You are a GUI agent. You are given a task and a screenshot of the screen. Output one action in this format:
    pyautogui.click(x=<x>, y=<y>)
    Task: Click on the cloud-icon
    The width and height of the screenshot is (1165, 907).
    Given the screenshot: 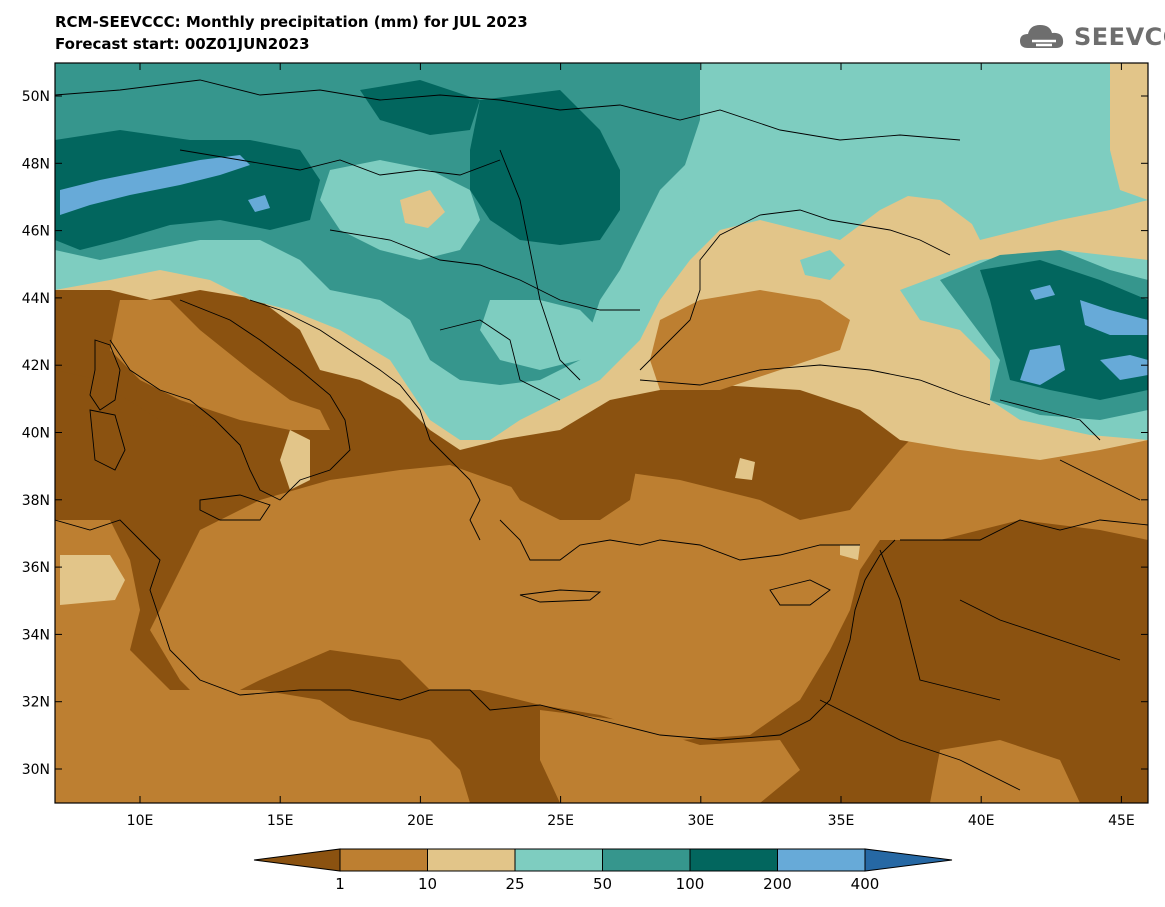 What is the action you would take?
    pyautogui.click(x=1042, y=36)
    